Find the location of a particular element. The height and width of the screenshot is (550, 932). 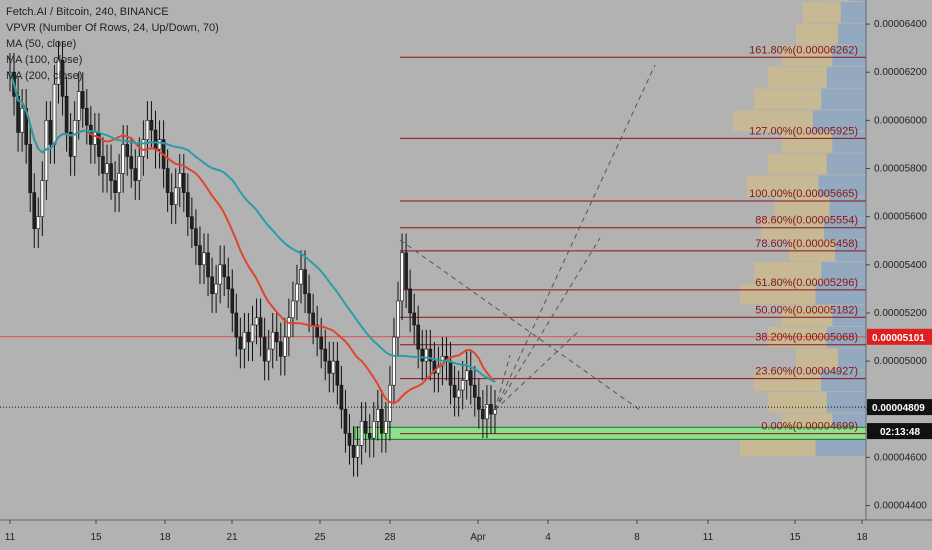

indicator-ma100: MA (100, close) is located at coordinates (44, 60).